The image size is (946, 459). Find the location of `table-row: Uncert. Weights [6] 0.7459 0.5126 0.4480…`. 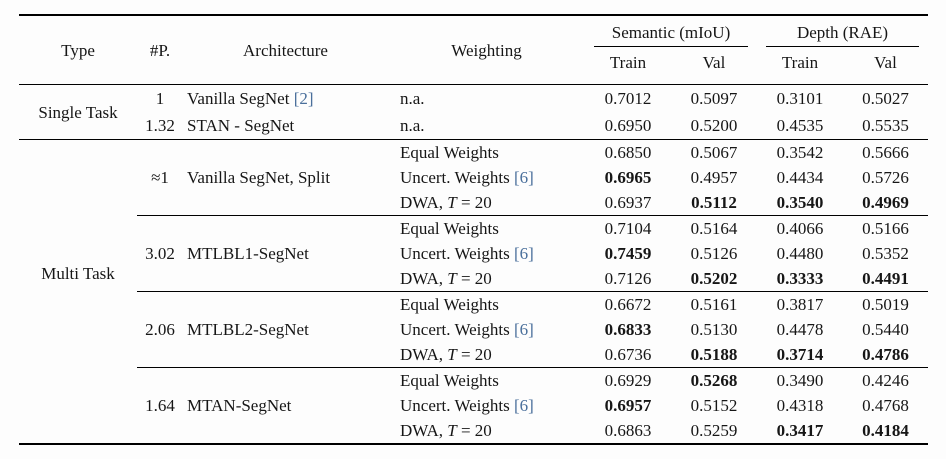

table-row: Uncert. Weights [6] 0.7459 0.5126 0.4480… is located at coordinates (473, 253).